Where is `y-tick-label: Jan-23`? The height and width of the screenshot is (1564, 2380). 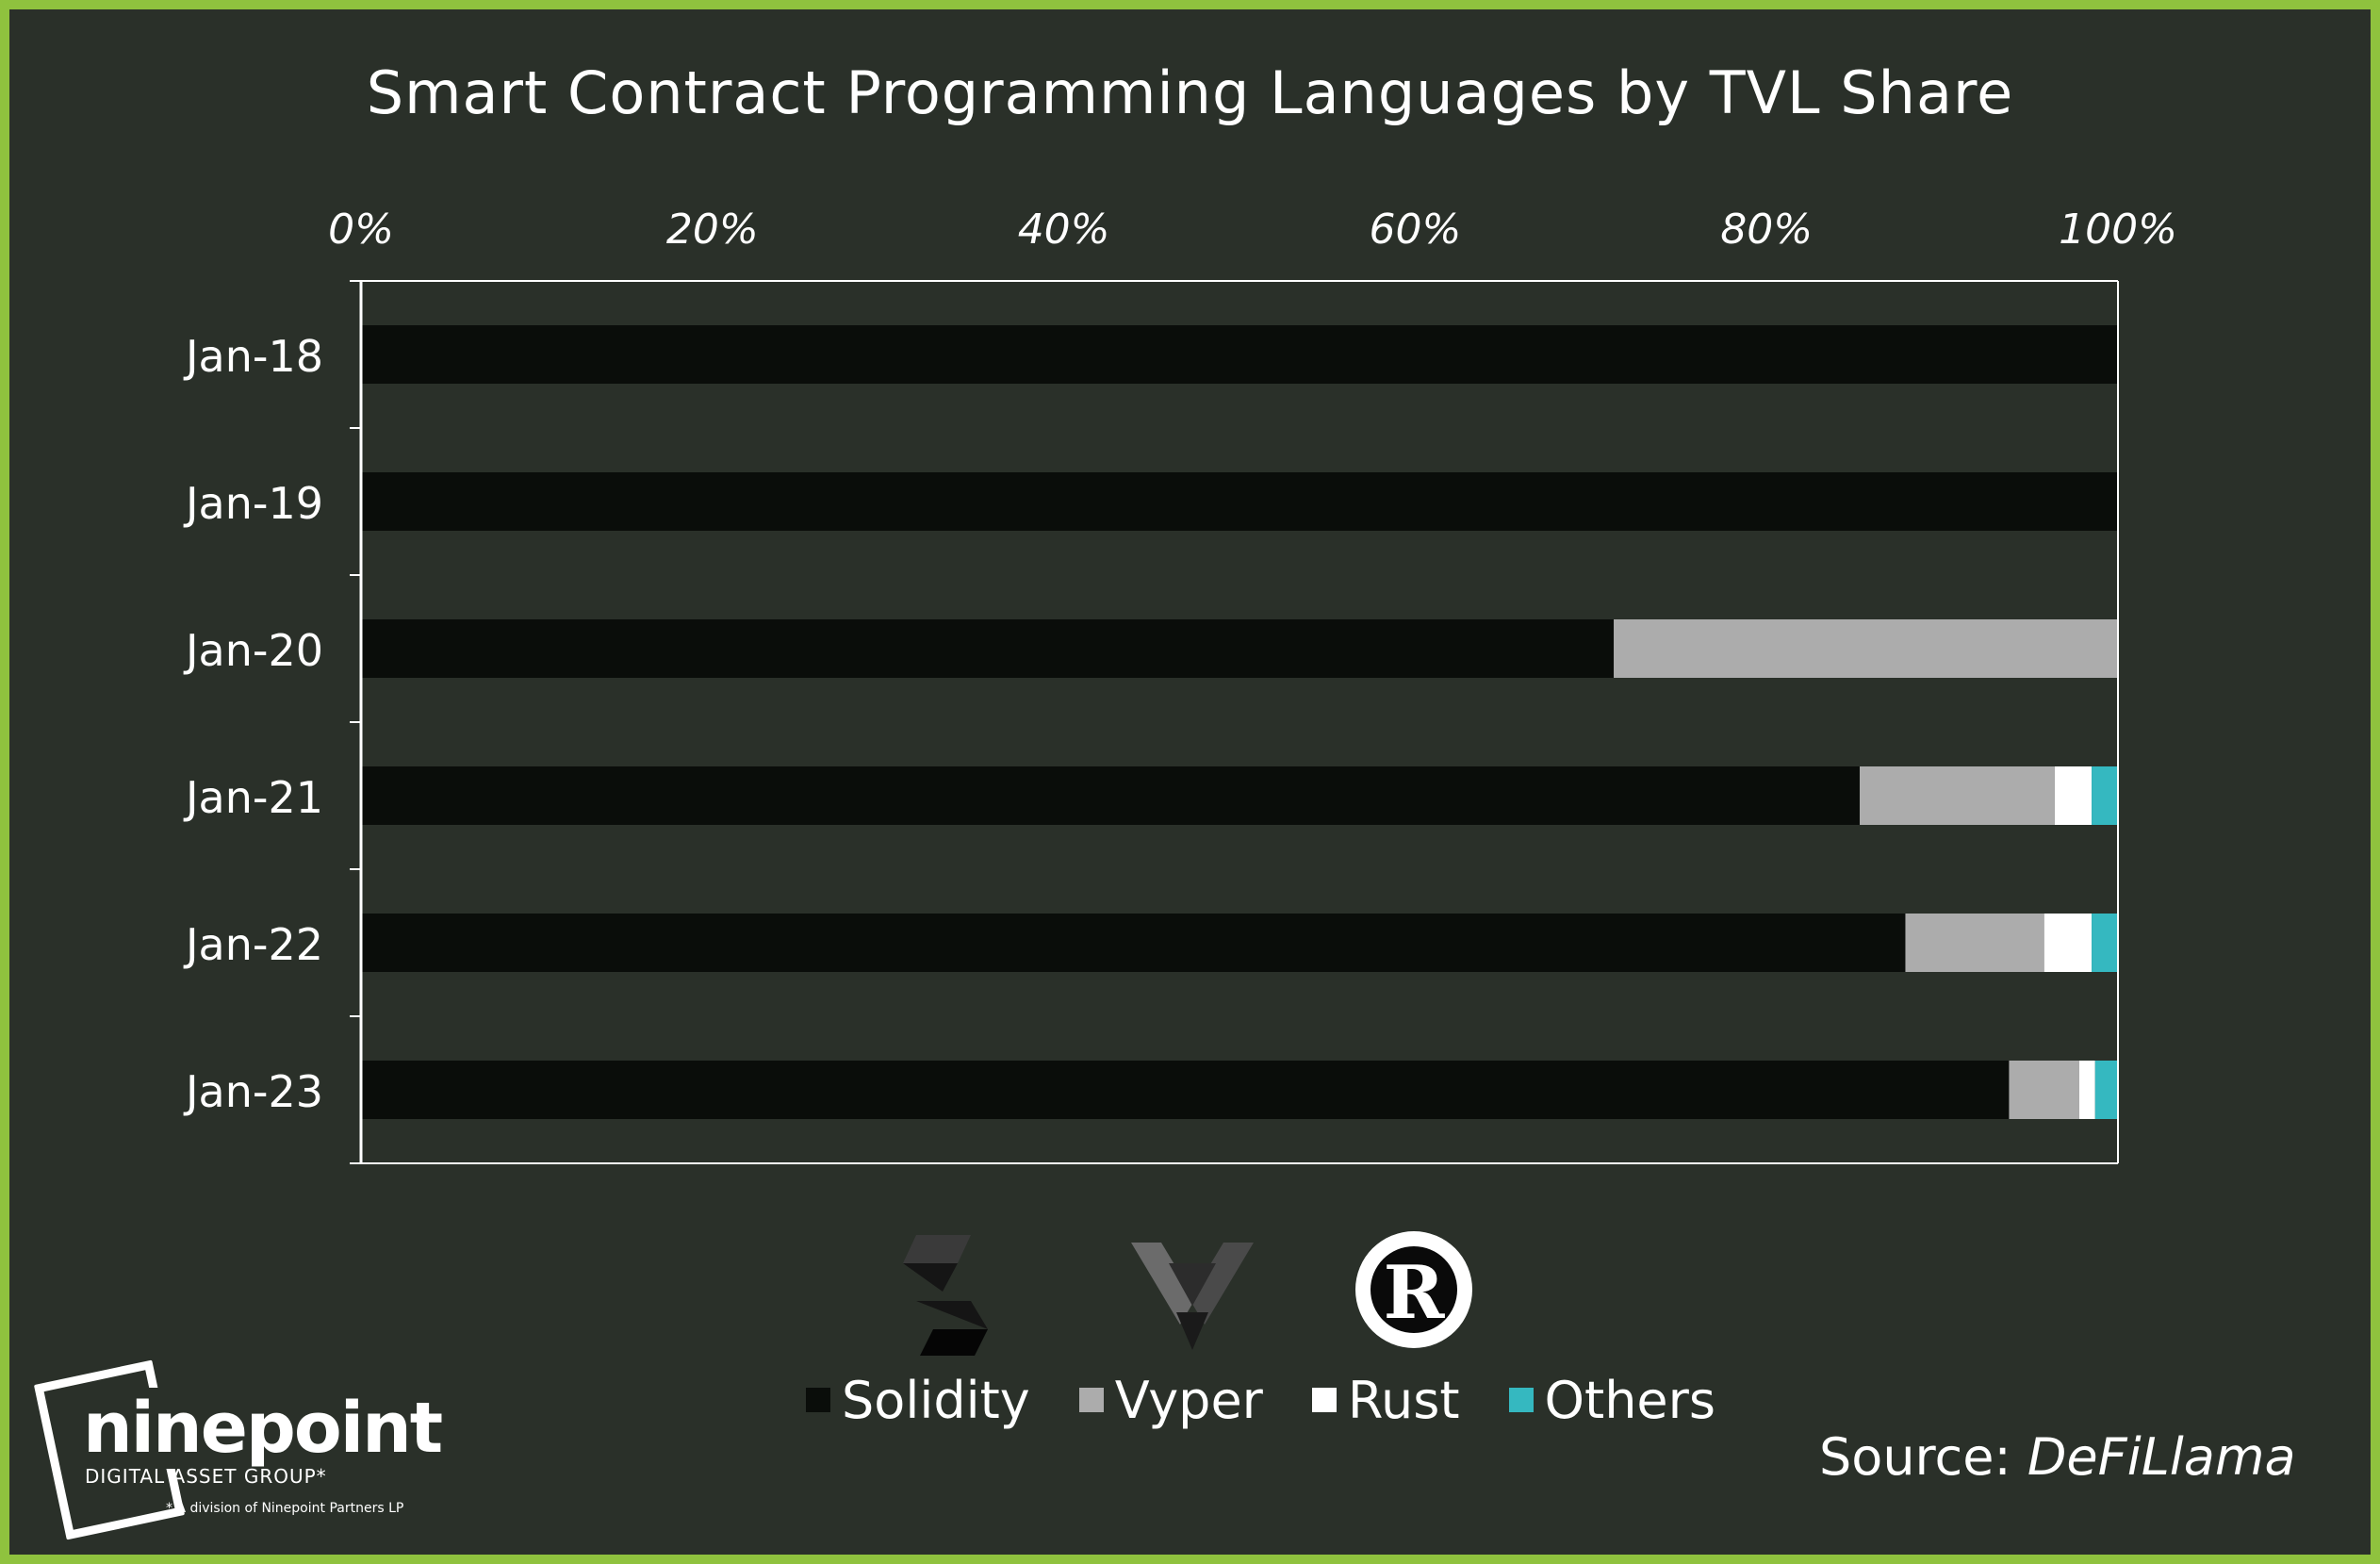 y-tick-label: Jan-23 is located at coordinates (253, 1091).